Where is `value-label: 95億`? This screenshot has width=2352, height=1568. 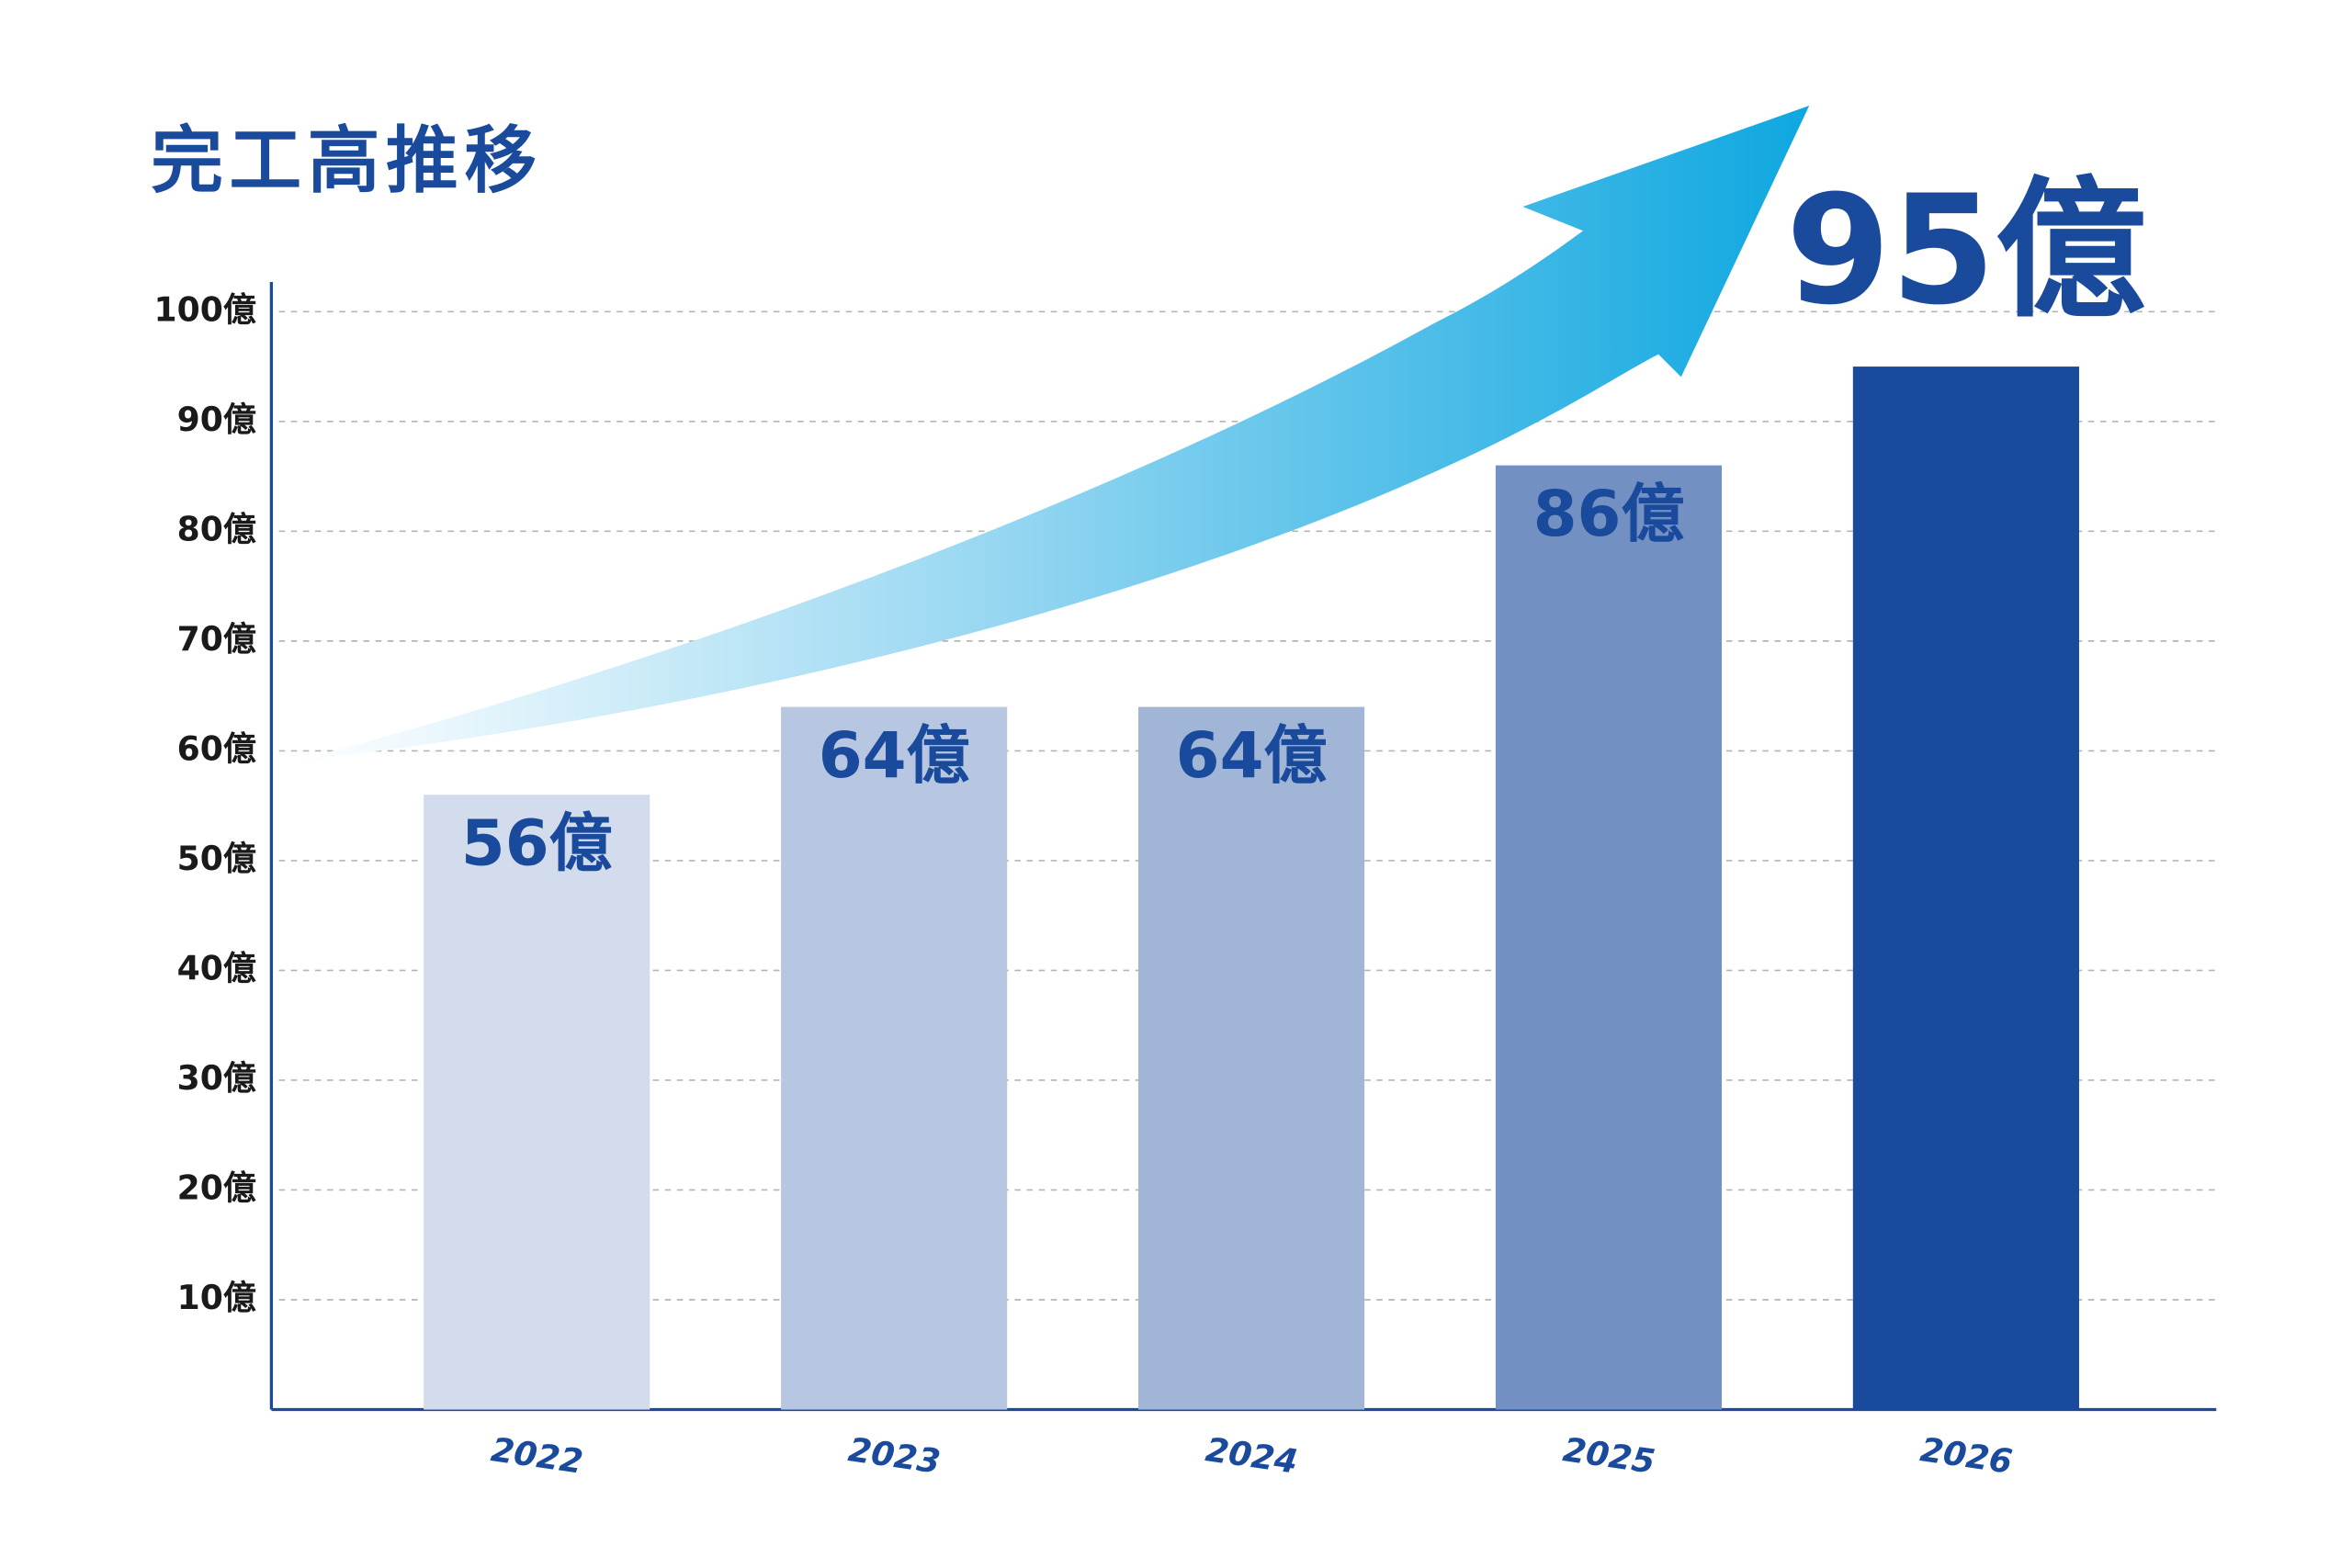
value-label: 95億 is located at coordinates (1966, 251).